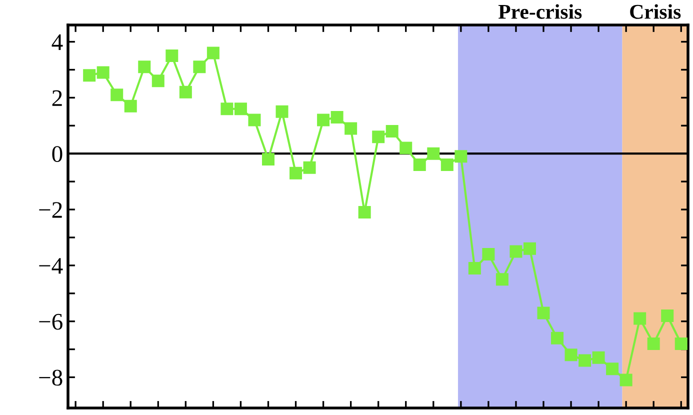  Describe the element at coordinates (50, 322) in the screenshot. I see `y-tick-label: −6` at that location.